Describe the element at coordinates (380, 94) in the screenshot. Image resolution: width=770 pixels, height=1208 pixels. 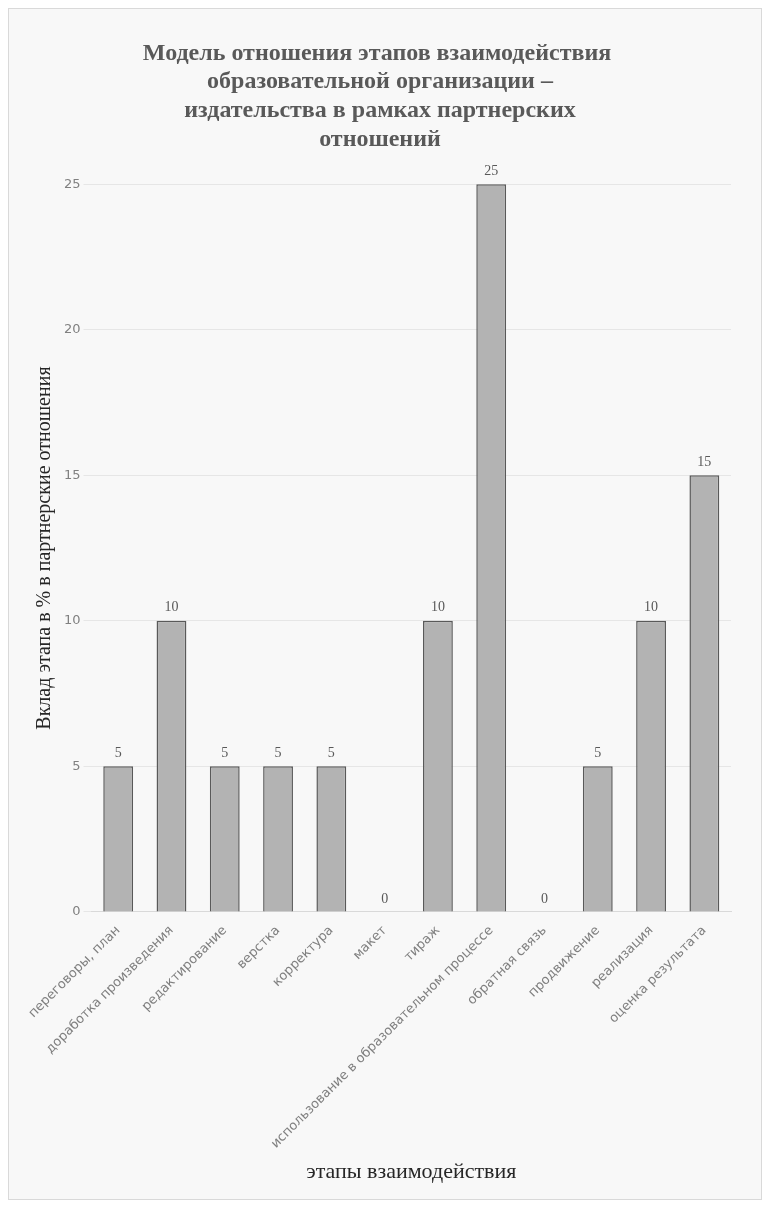
I see `chart-title: Модель отношения этапов взаимодействия образовательной организации – издательства в рамках партнерских отношений` at that location.